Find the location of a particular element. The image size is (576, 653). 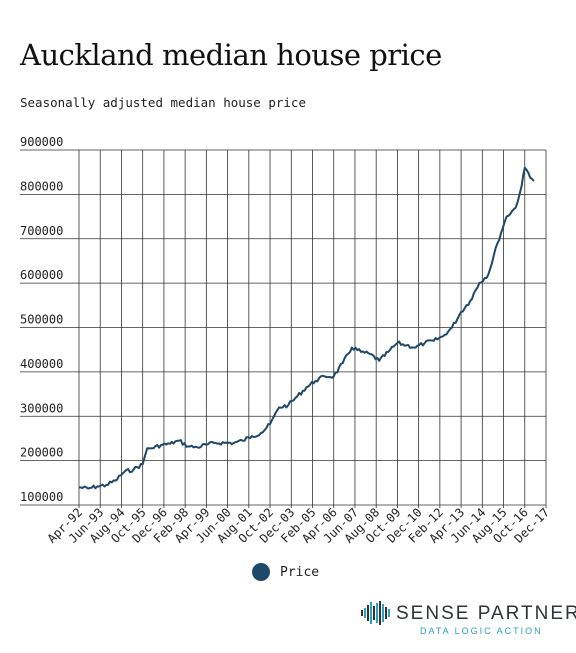

sound-wave-icon is located at coordinates (375, 613).